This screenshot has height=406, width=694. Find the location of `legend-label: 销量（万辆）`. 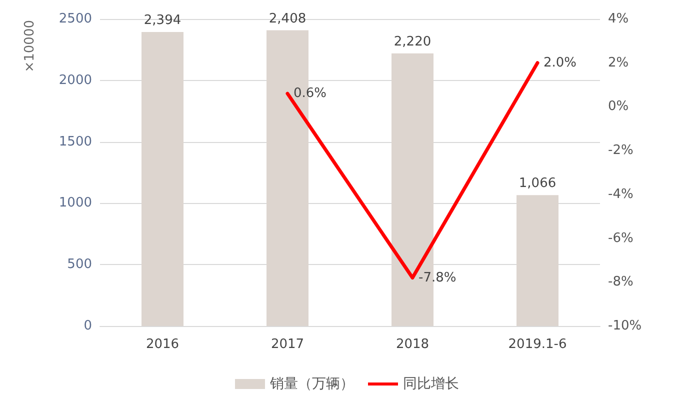

legend-label: 销量（万辆） is located at coordinates (311, 384).